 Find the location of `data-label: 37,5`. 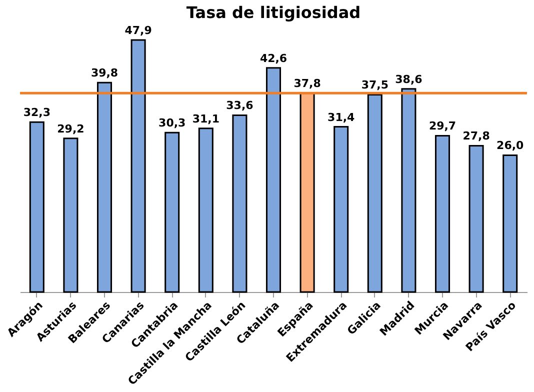

data-label: 37,5 is located at coordinates (374, 85).